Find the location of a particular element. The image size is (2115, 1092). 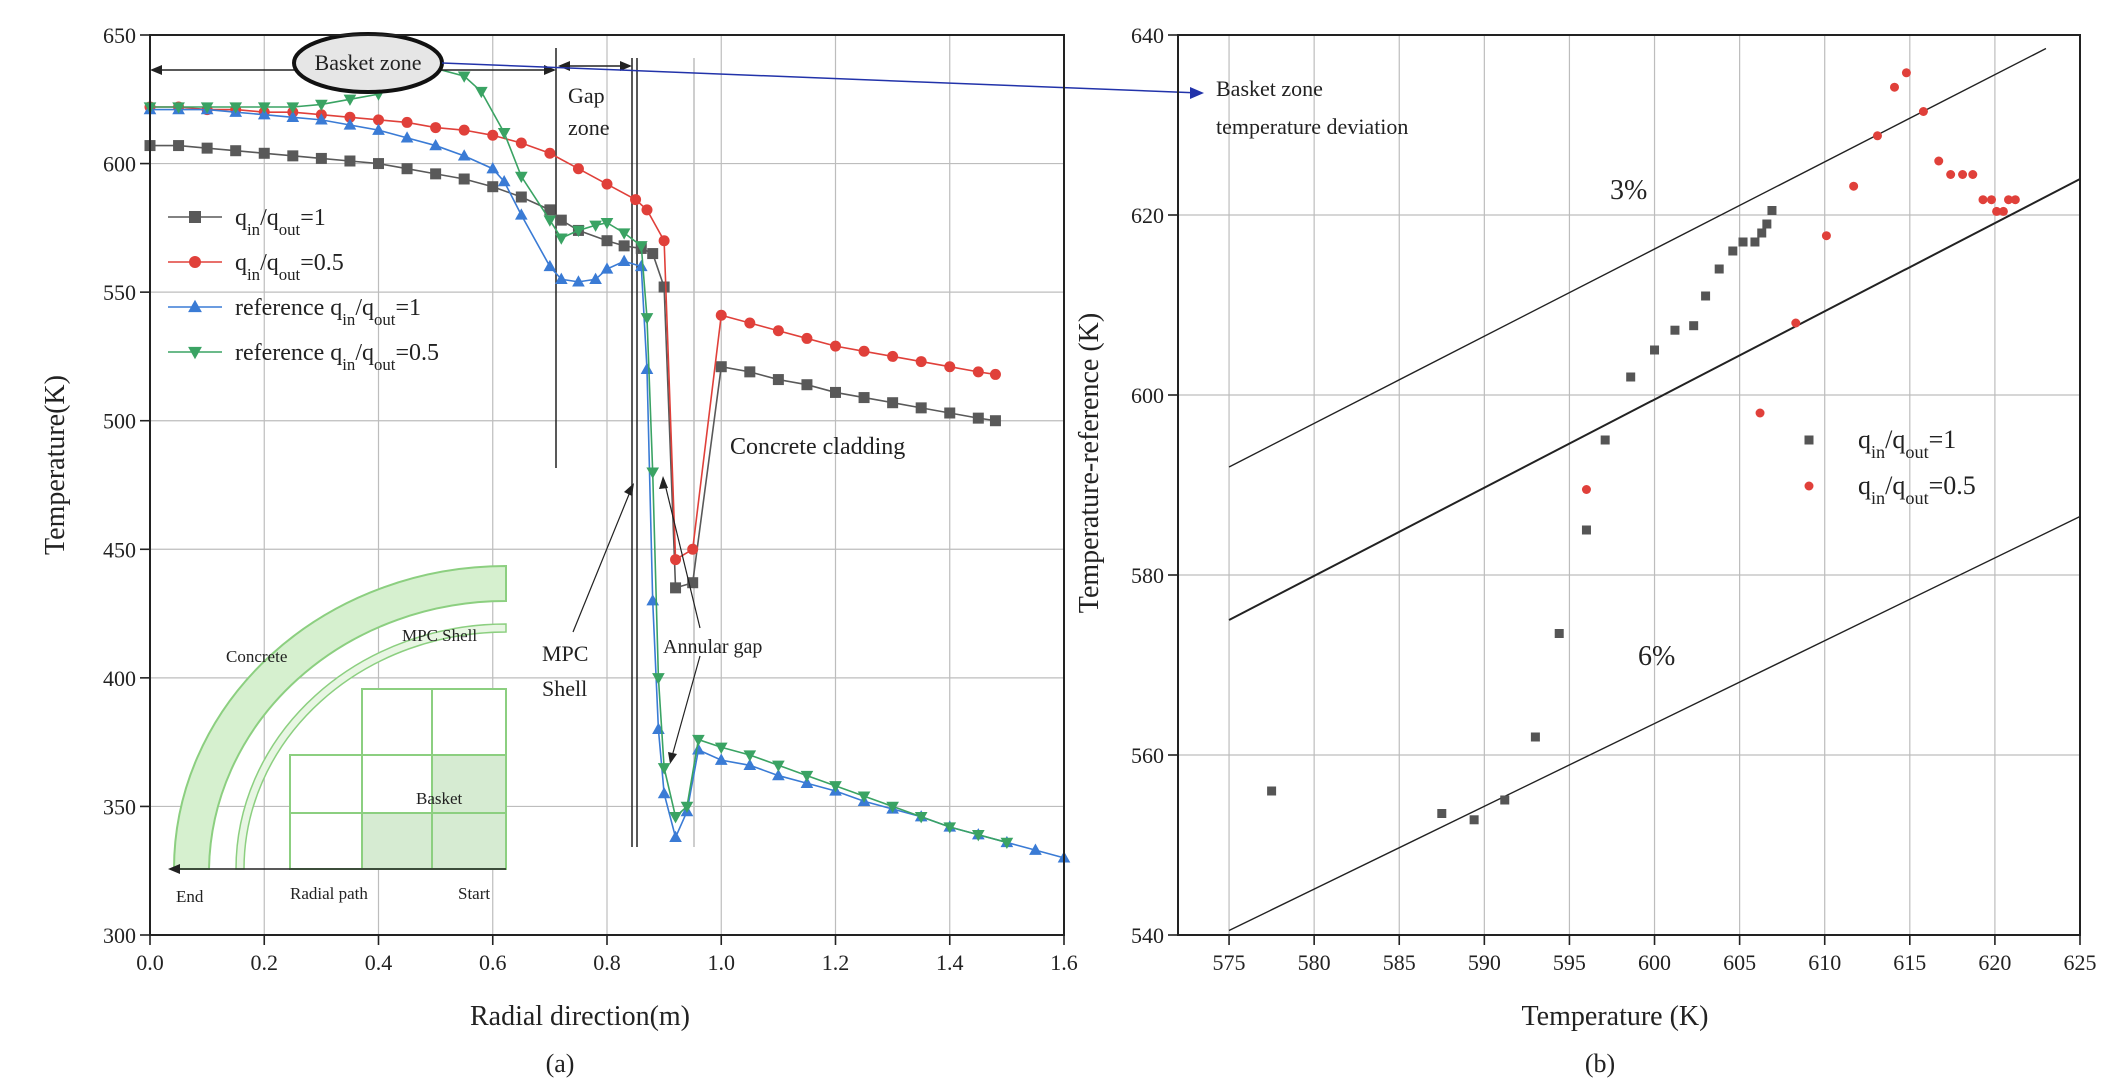

inset-label-end: End is located at coordinates (190, 896).